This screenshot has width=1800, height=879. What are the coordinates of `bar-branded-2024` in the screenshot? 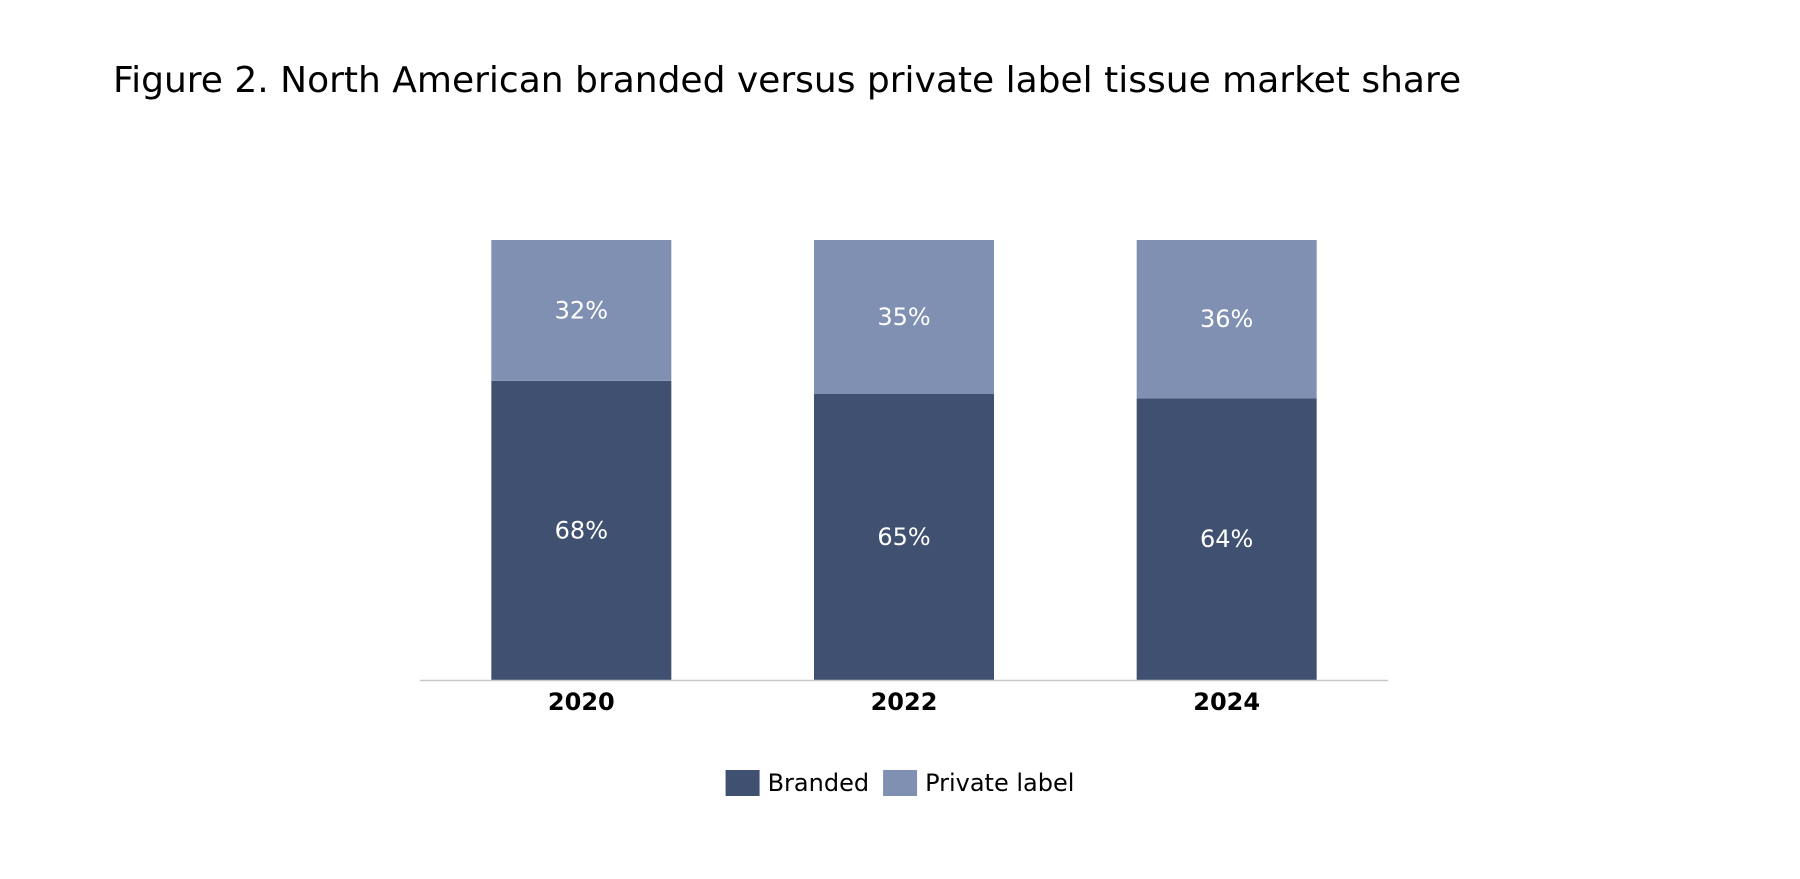 It's located at (1226, 539).